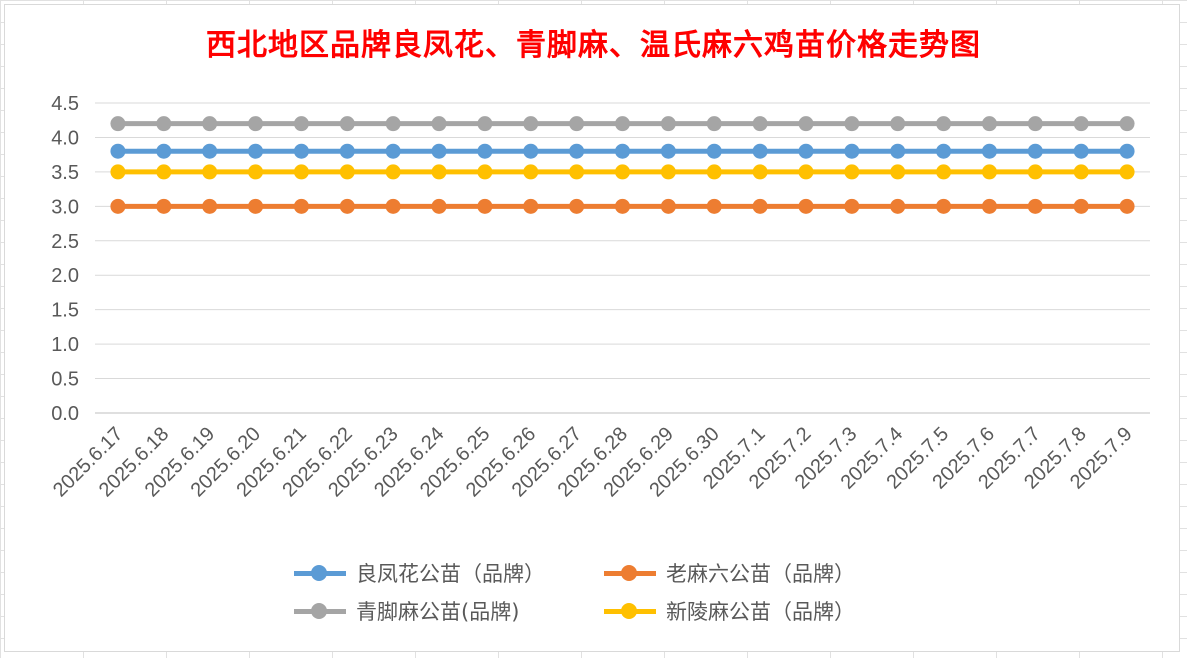  Describe the element at coordinates (65, 242) in the screenshot. I see `y-tick-label: 2.5` at that location.